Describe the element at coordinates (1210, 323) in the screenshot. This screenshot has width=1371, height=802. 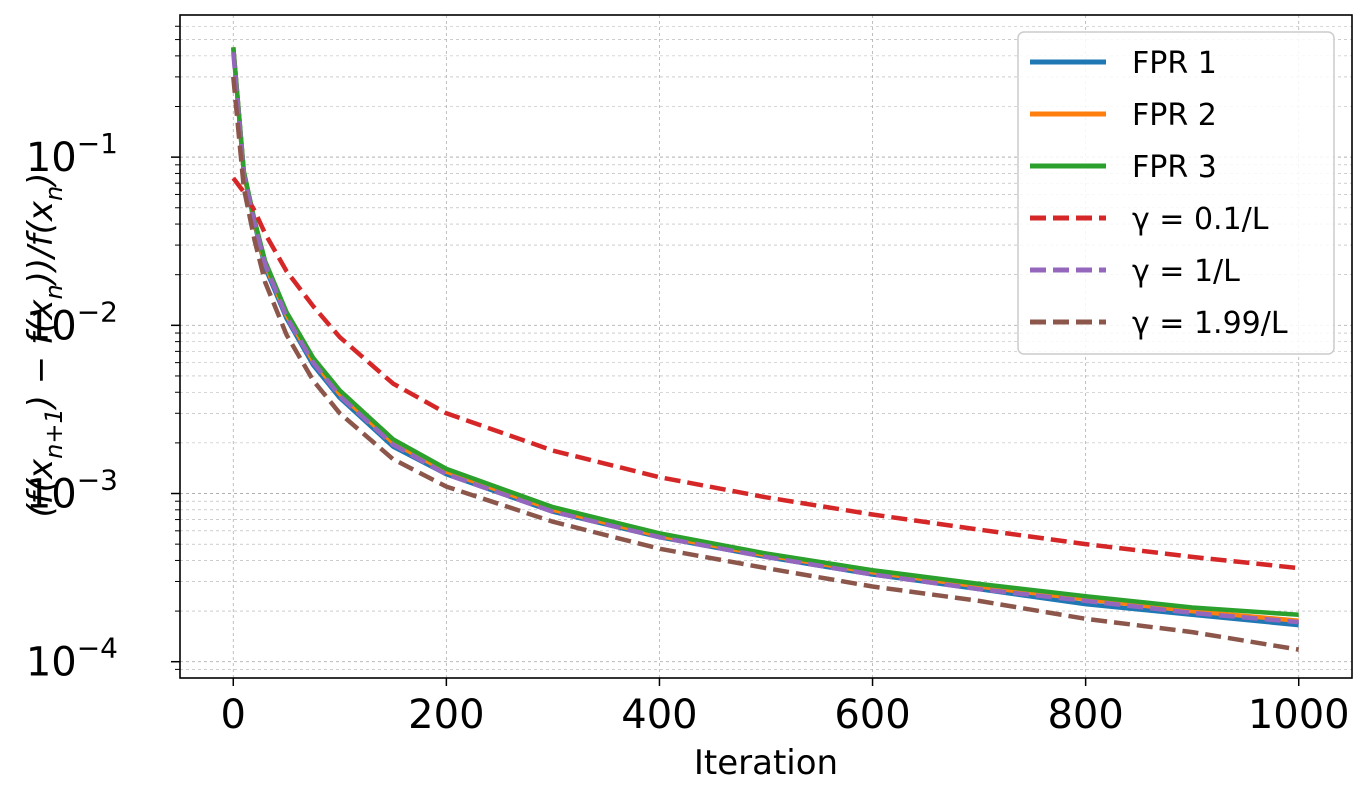
I see `legend-label: γ = 1.99/L` at that location.